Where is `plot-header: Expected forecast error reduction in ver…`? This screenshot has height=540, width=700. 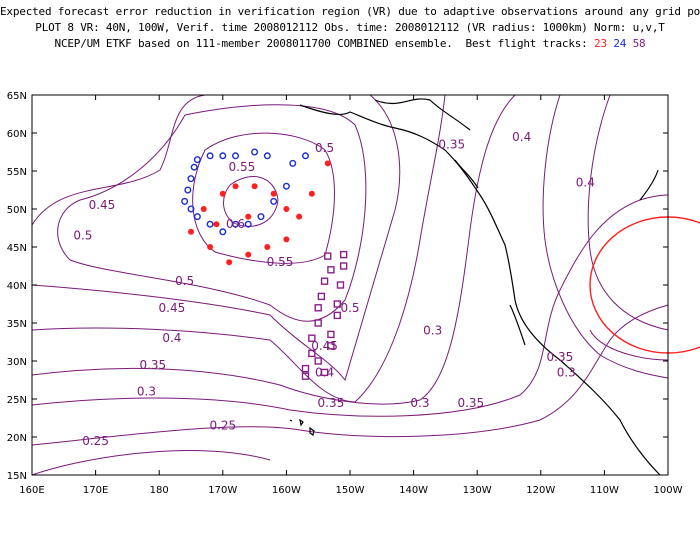
plot-header: Expected forecast error reduction in ver… is located at coordinates (350, 28).